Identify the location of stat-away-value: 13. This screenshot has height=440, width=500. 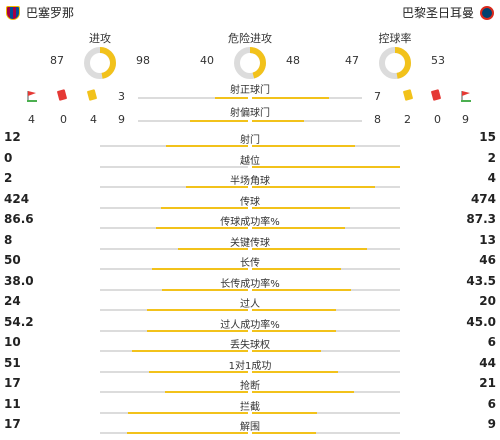
(487, 239).